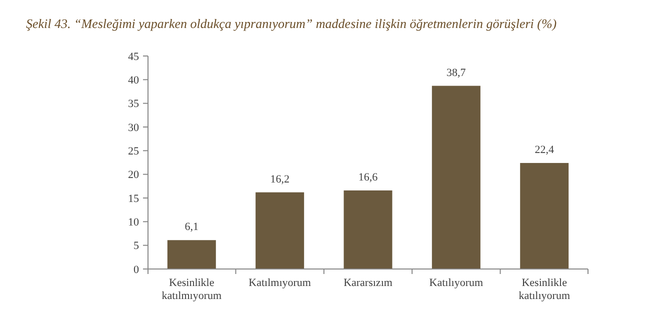  I want to click on data-label: 38,7, so click(456, 72).